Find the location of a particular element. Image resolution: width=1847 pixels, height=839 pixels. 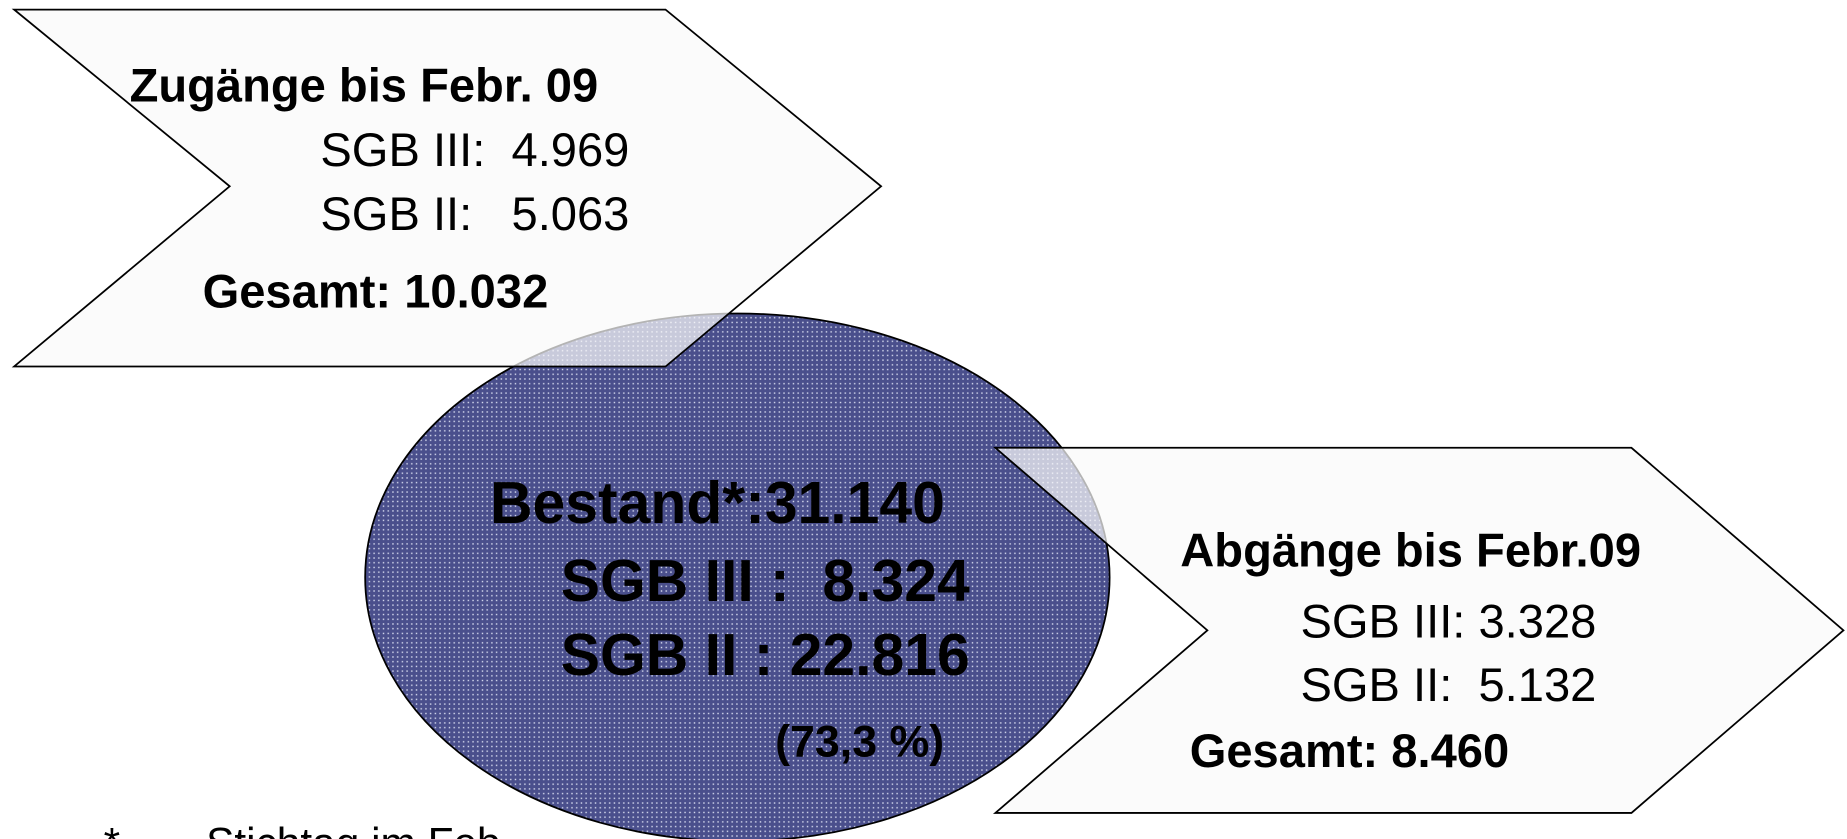

inflow-title: Zugänge bis Febr. 09 is located at coordinates (364, 84).